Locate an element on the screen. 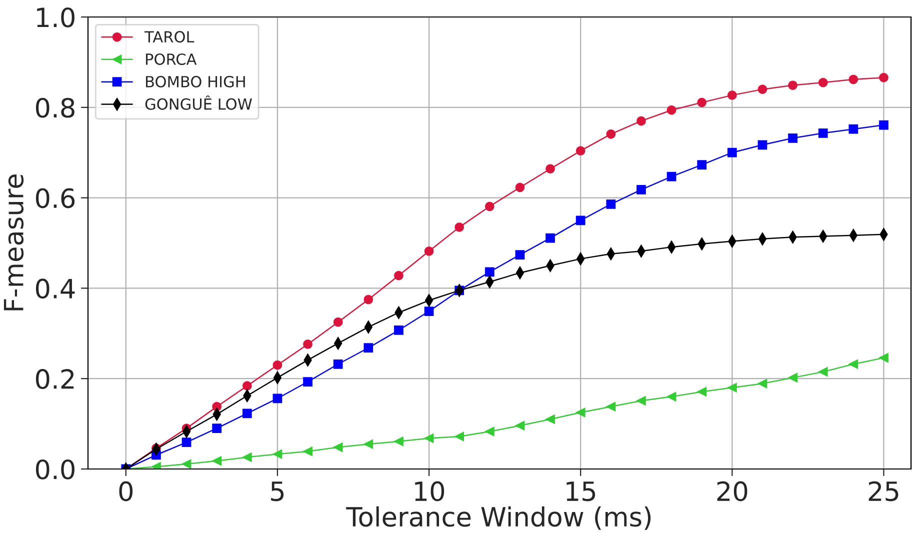 Image resolution: width=912 pixels, height=535 pixels. x-tick-label: 20 is located at coordinates (732, 491).